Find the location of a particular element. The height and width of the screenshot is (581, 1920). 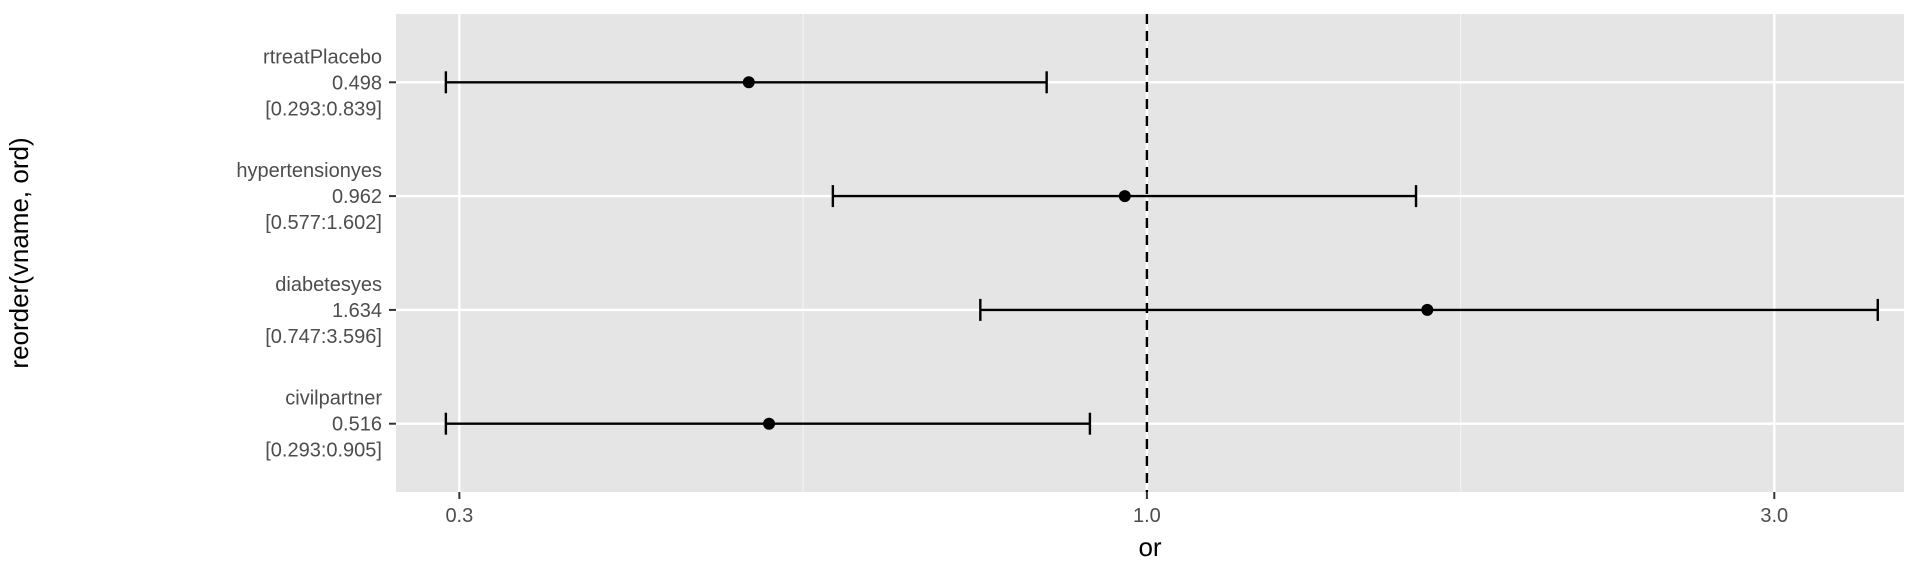

x-tick-label: 1.0 is located at coordinates (1147, 516).